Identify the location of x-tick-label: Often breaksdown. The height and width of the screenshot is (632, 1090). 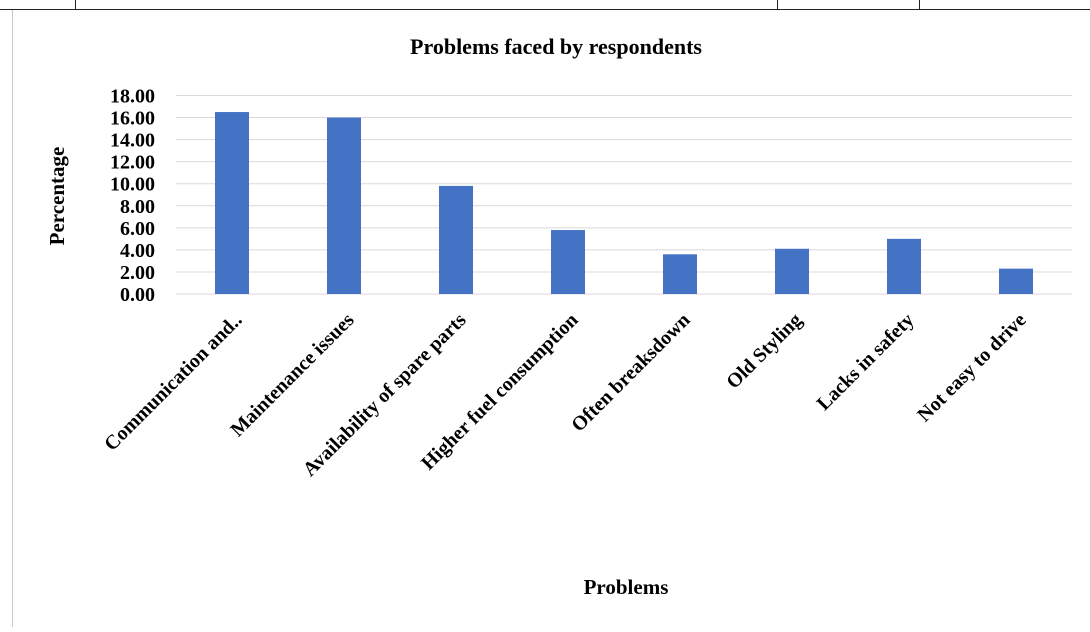
(630, 372).